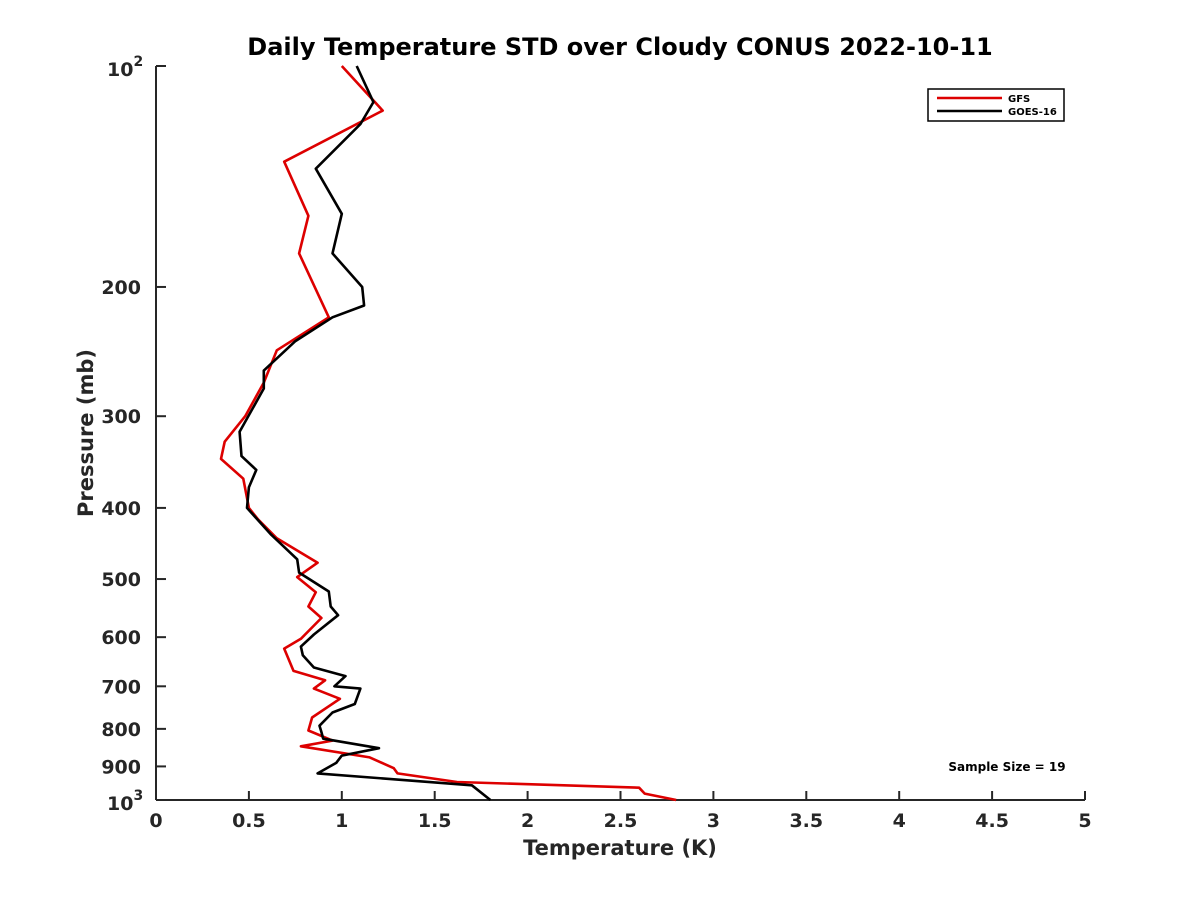  What do you see at coordinates (806, 821) in the screenshot?
I see `x-tick-label: 3.5` at bounding box center [806, 821].